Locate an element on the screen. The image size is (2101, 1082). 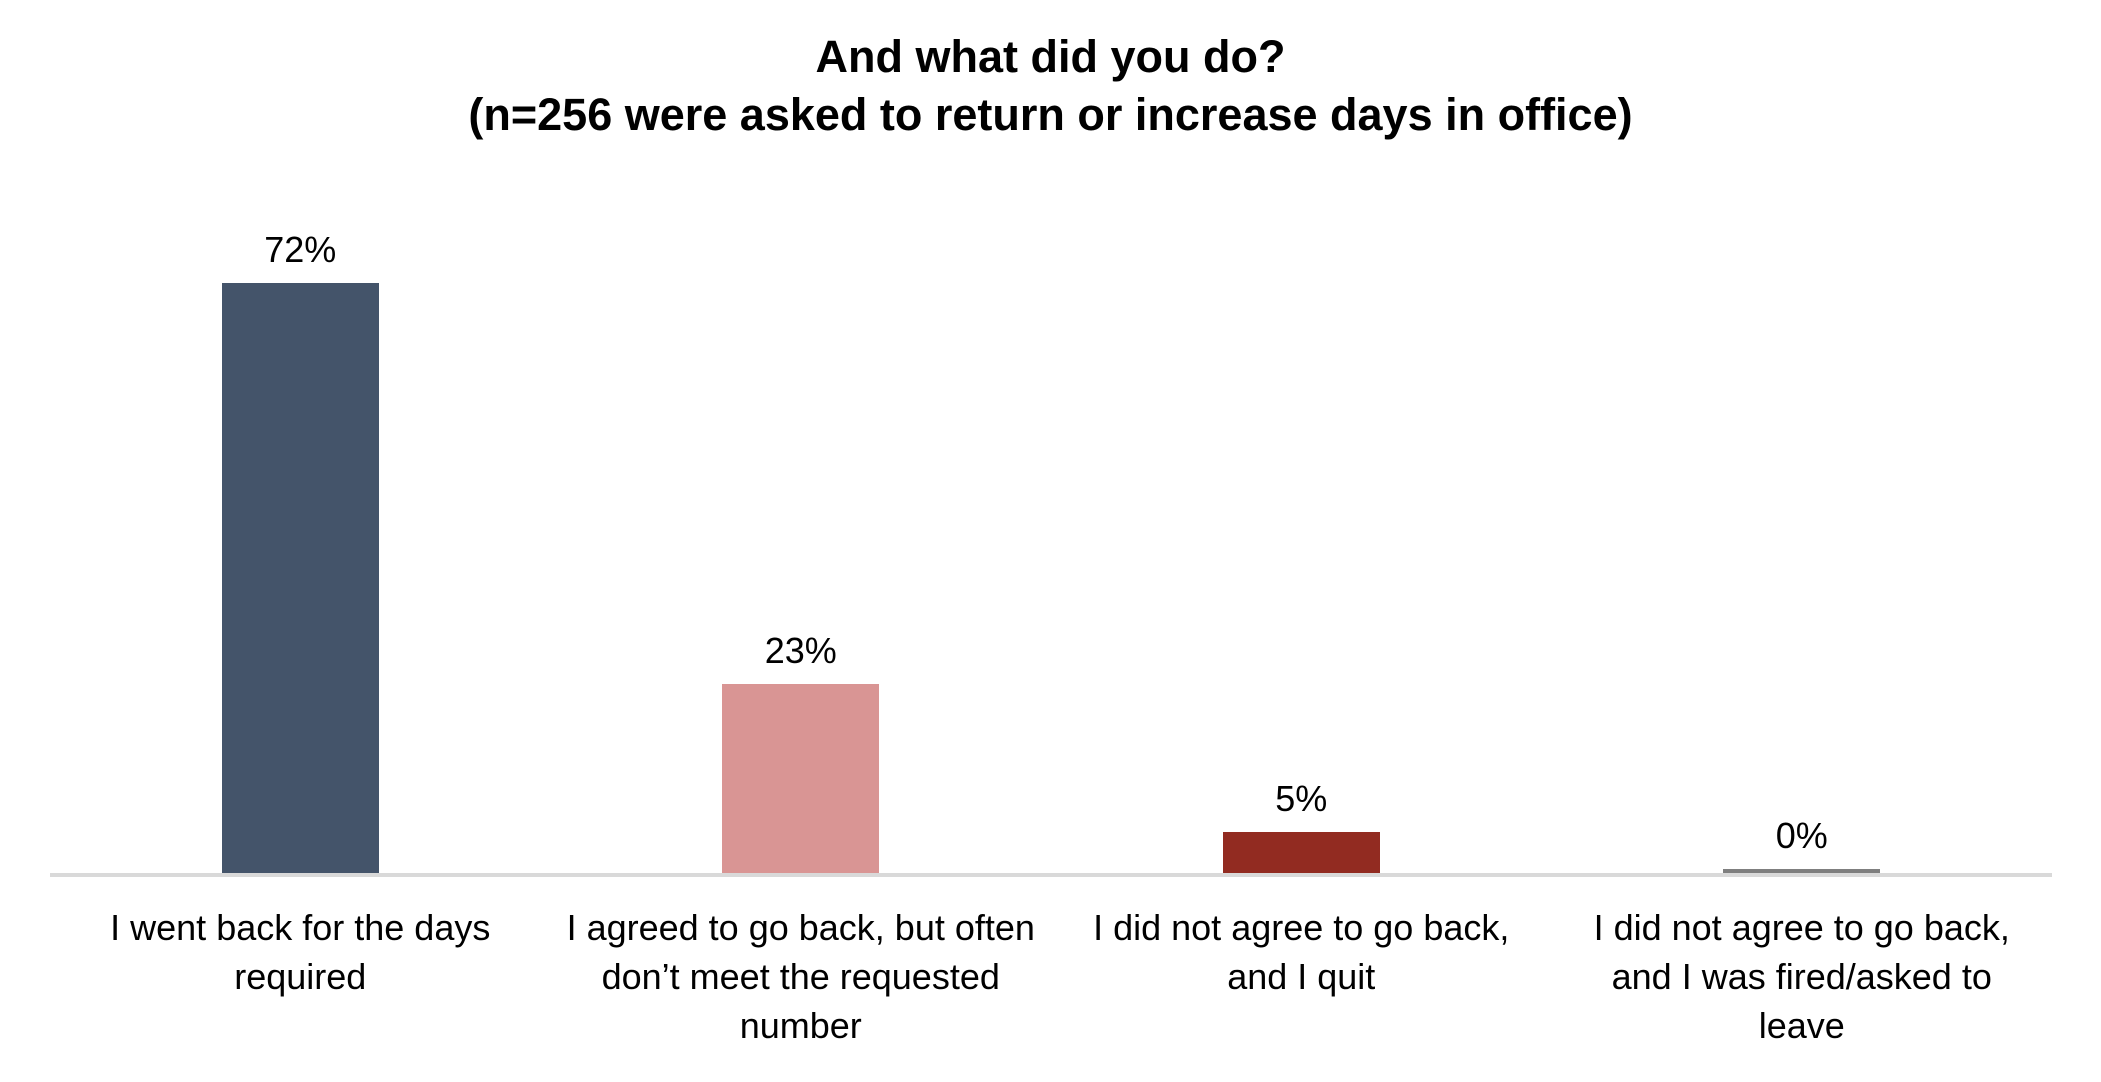
bar-value-label: 23% is located at coordinates (800, 650).